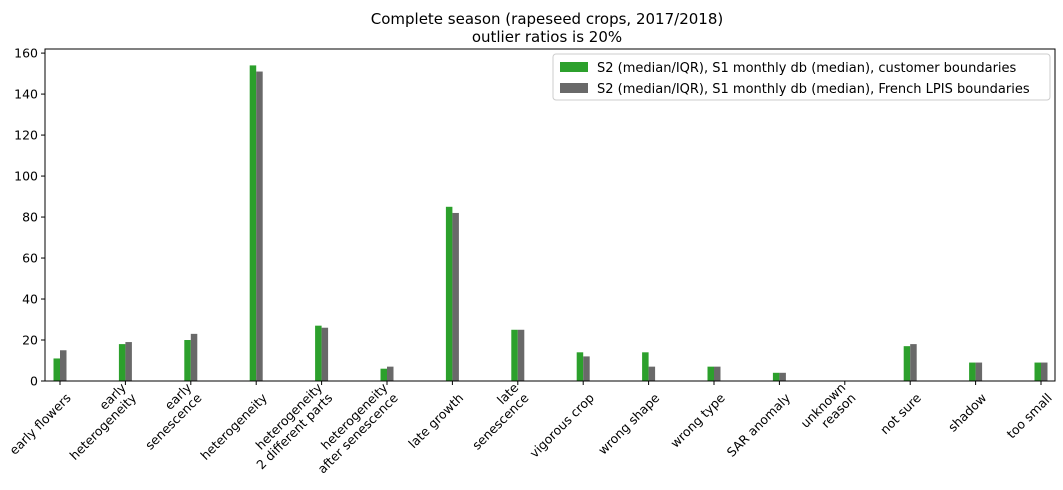  Describe the element at coordinates (26, 135) in the screenshot. I see `y-tick-label: 120` at that location.